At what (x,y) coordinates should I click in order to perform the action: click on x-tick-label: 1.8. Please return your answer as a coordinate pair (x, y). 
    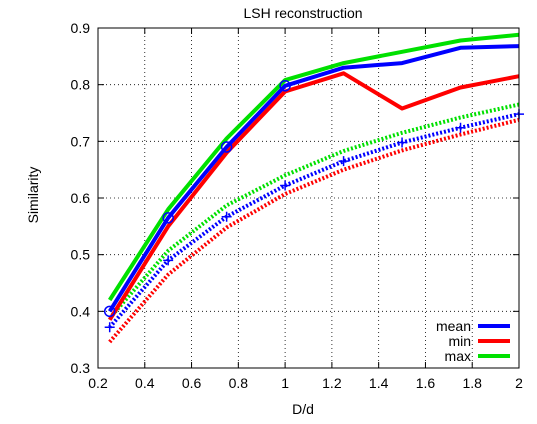
    Looking at the image, I should click on (472, 383).